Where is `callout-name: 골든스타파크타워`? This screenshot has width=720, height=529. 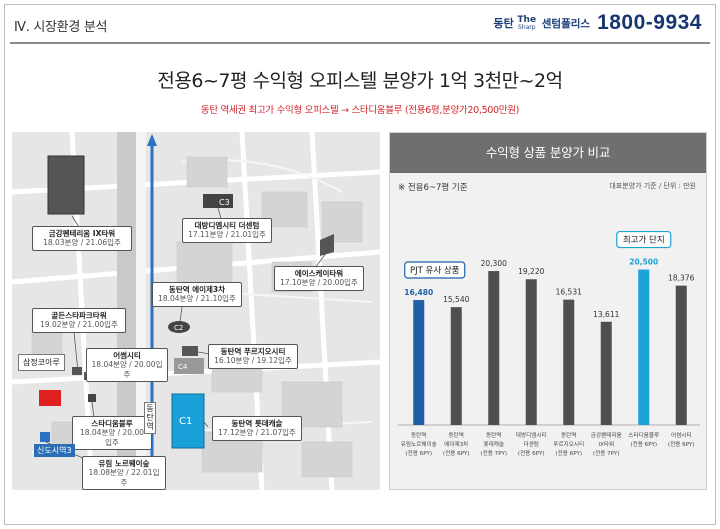 callout-name: 골든스타파크타워 is located at coordinates (79, 315).